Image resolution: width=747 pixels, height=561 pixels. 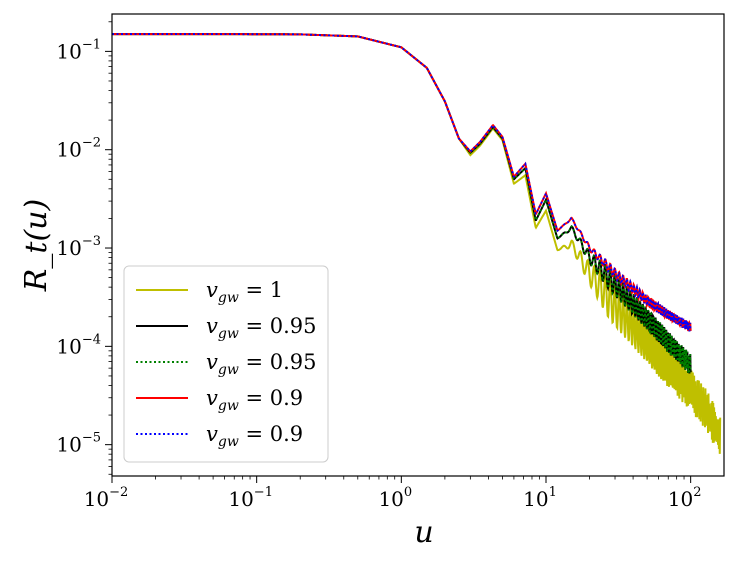 What do you see at coordinates (91, 438) in the screenshot?
I see `y-tick-exponent: −5` at bounding box center [91, 438].